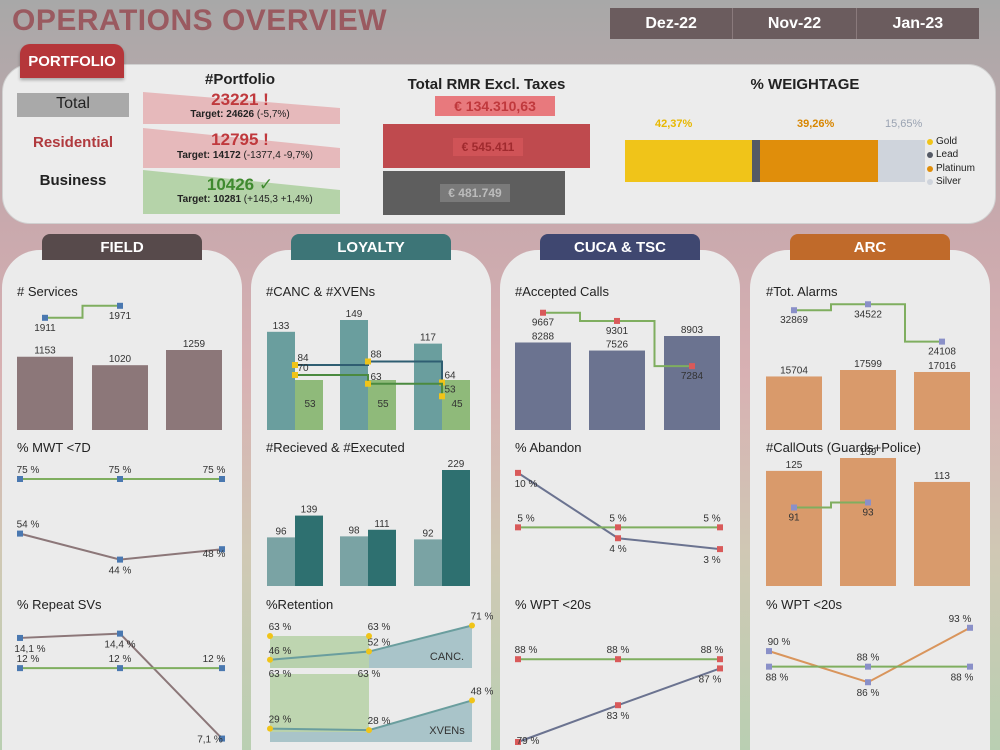  Describe the element at coordinates (870, 247) in the screenshot. I see `arc-tab: ARC` at that location.